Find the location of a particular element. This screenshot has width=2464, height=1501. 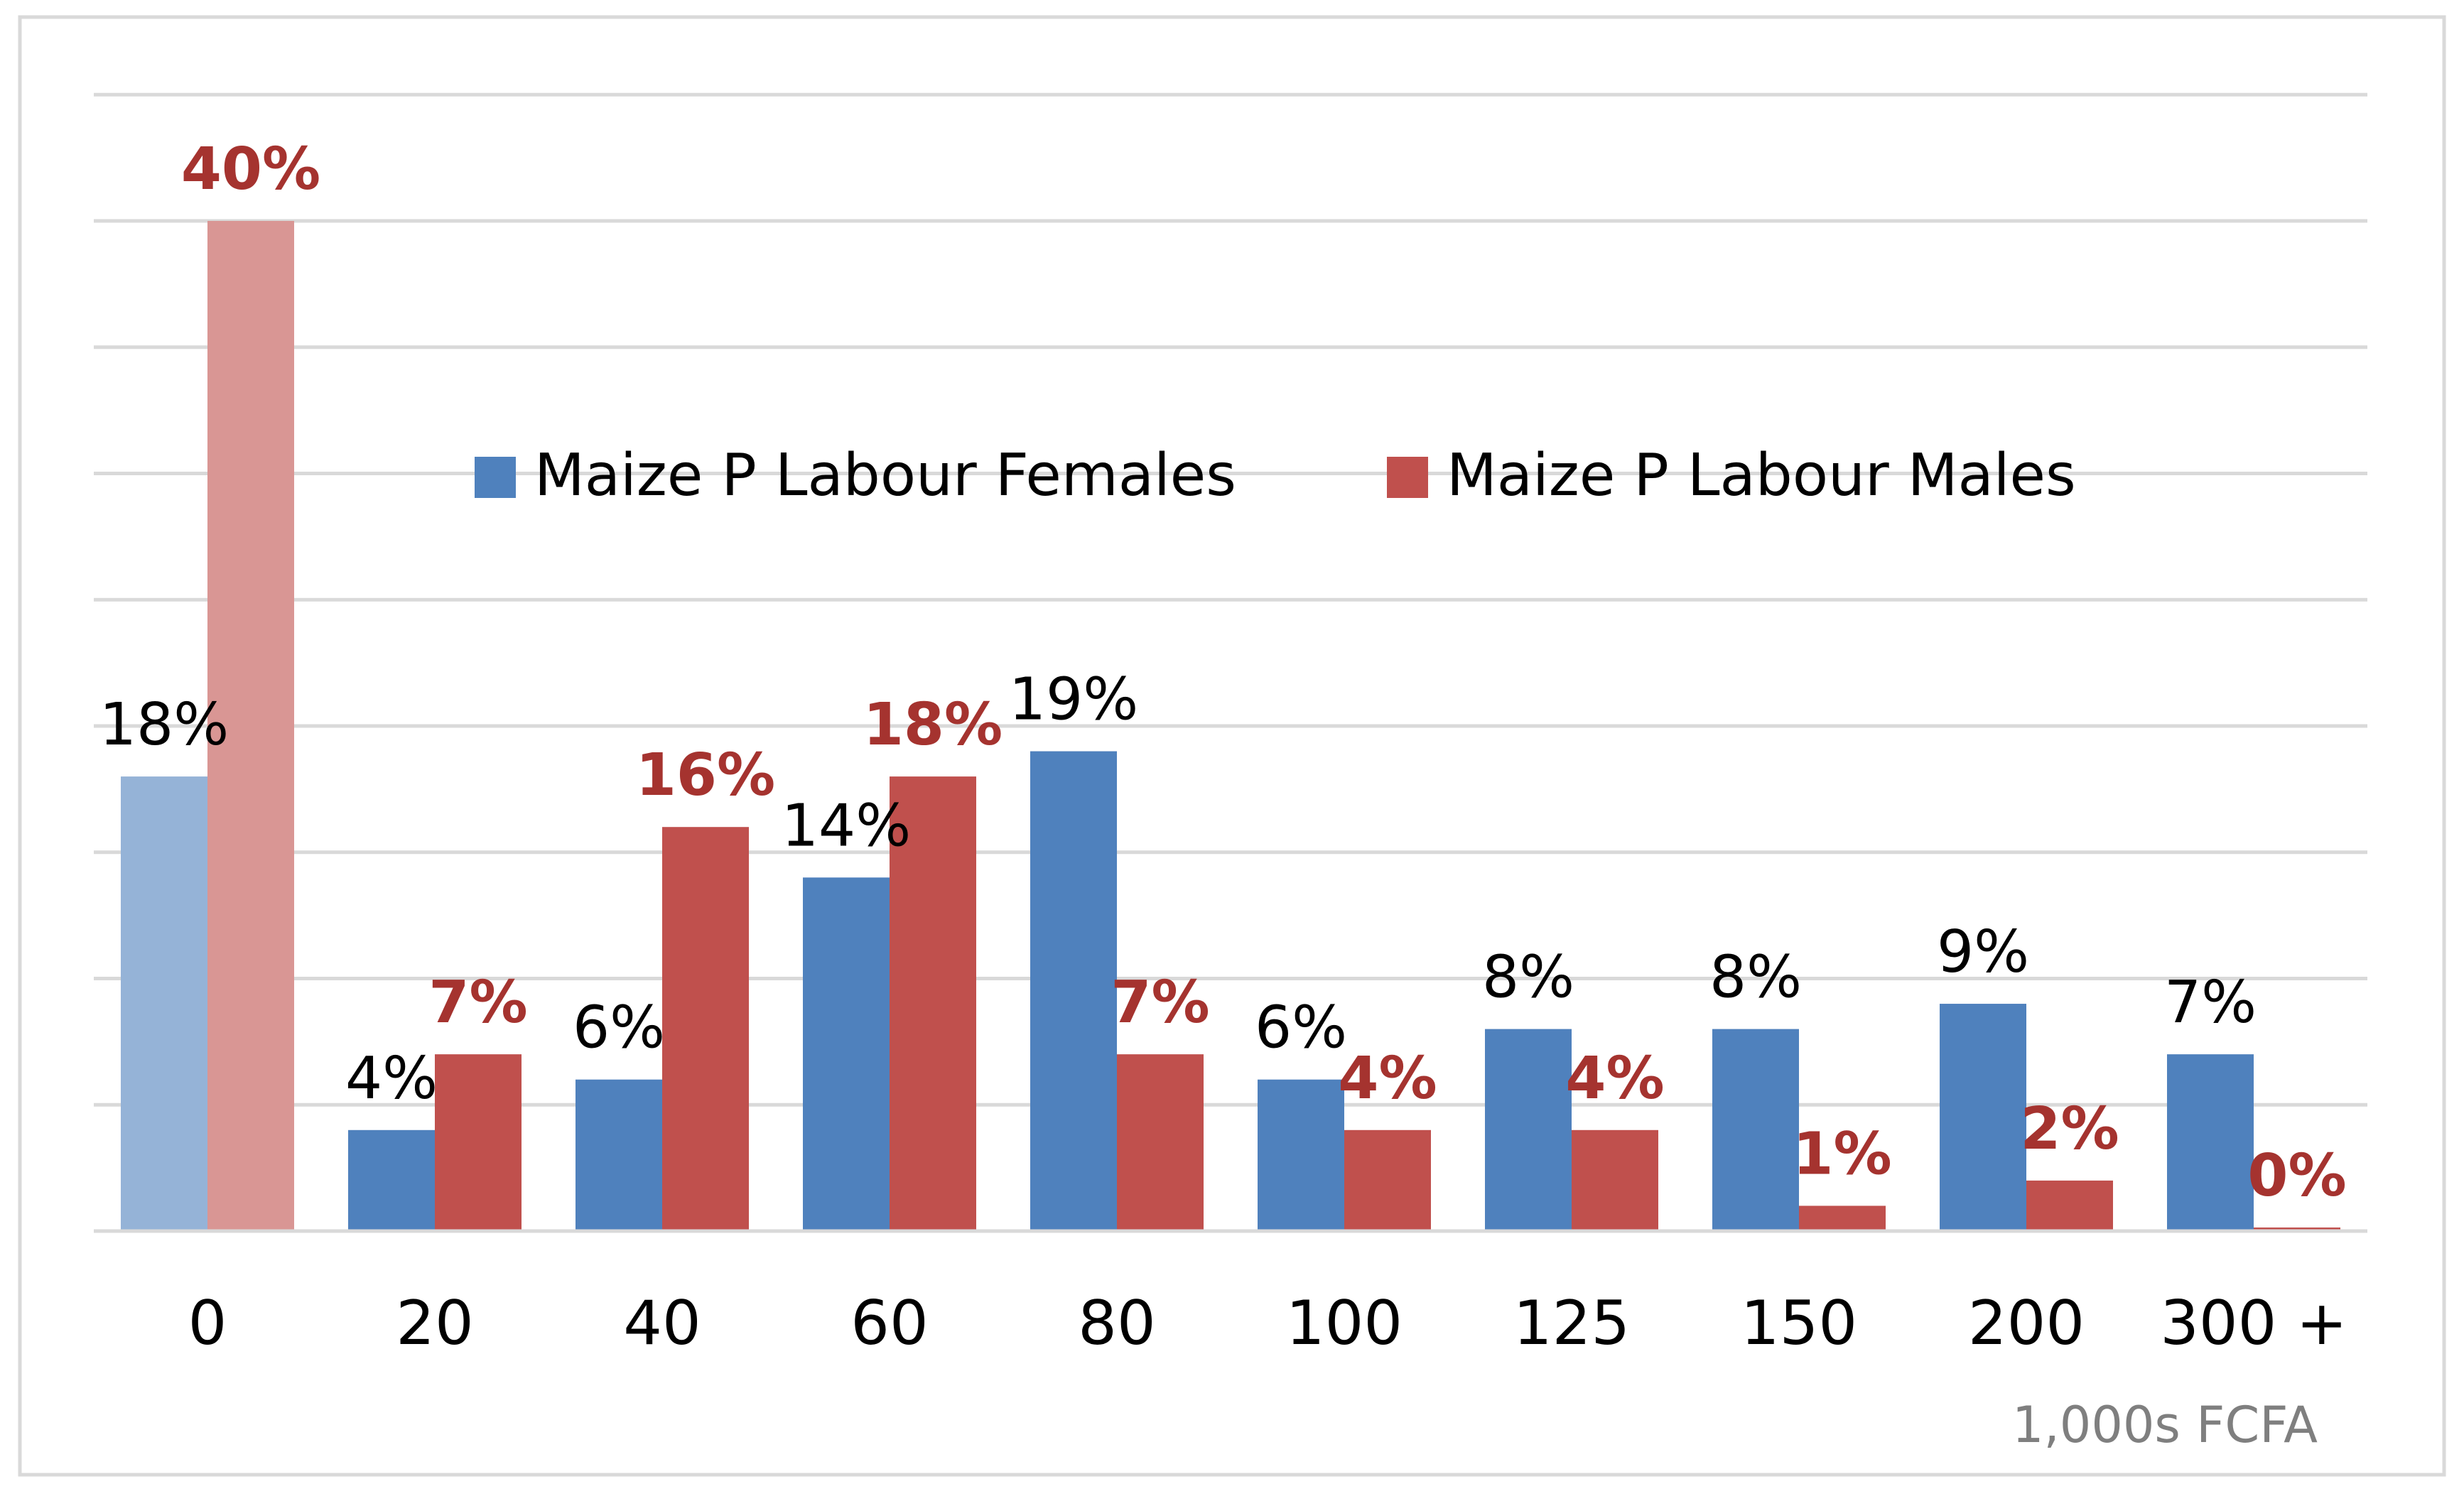

x-tick-label: 300 + is located at coordinates (2253, 1323).